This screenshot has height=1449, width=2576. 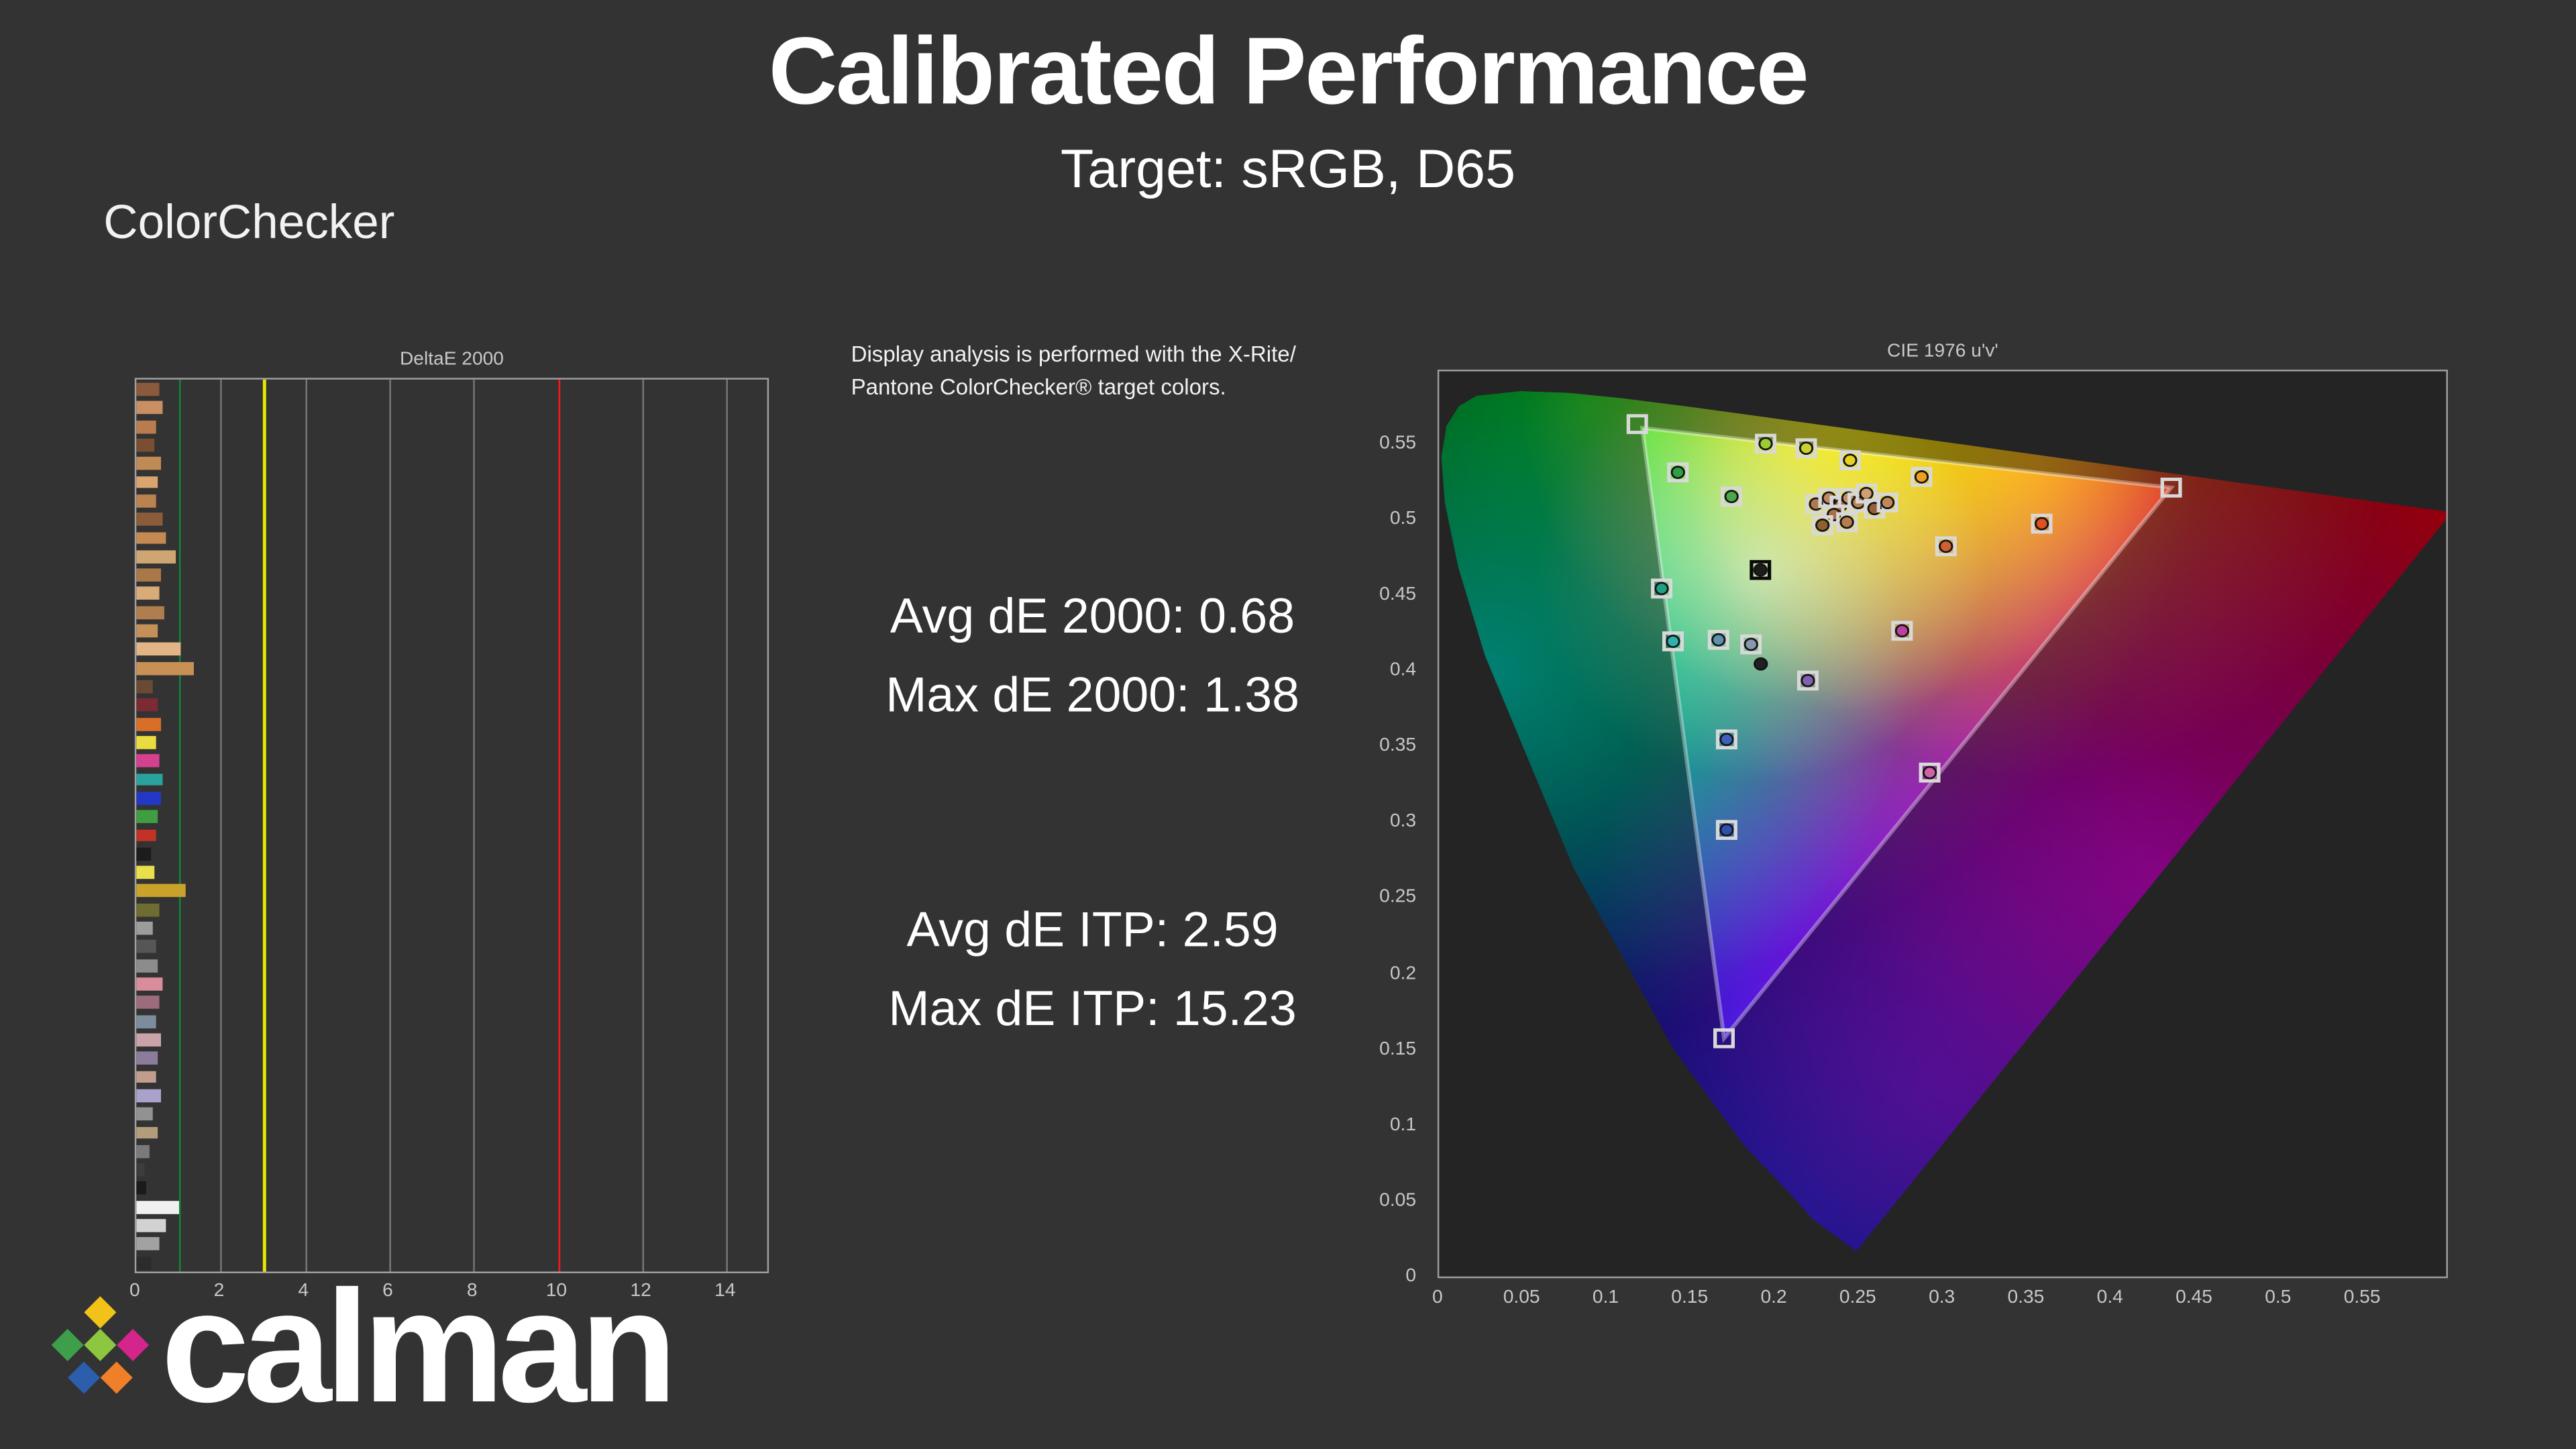 What do you see at coordinates (451, 360) in the screenshot?
I see `deltae-chart-title: DeltaE 2000` at bounding box center [451, 360].